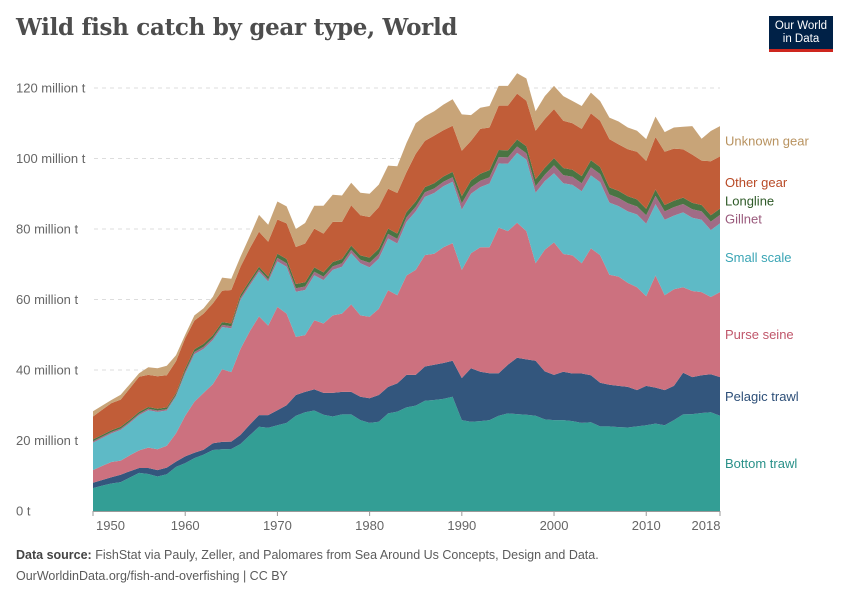 This screenshot has height=600, width=850. I want to click on y-tick-label: 100 million t, so click(51, 158).